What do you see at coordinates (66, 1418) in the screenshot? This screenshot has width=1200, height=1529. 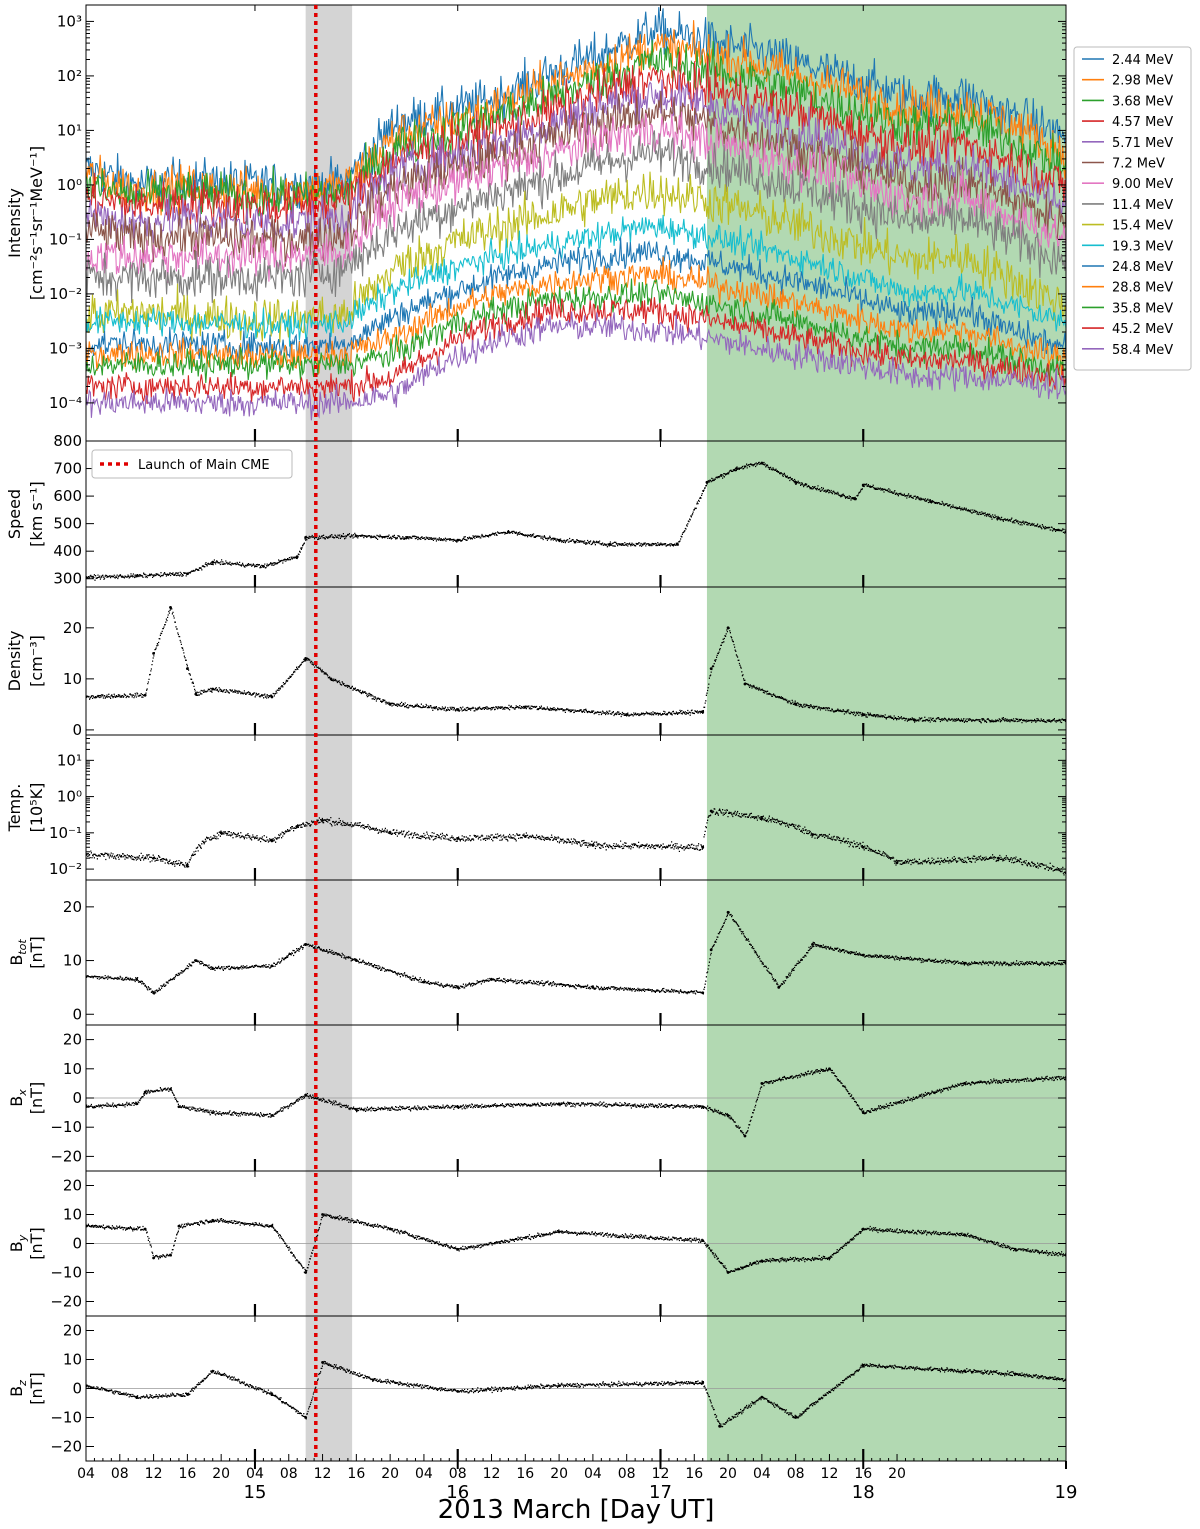 I see `bz-y-tick-label: −10` at bounding box center [66, 1418].